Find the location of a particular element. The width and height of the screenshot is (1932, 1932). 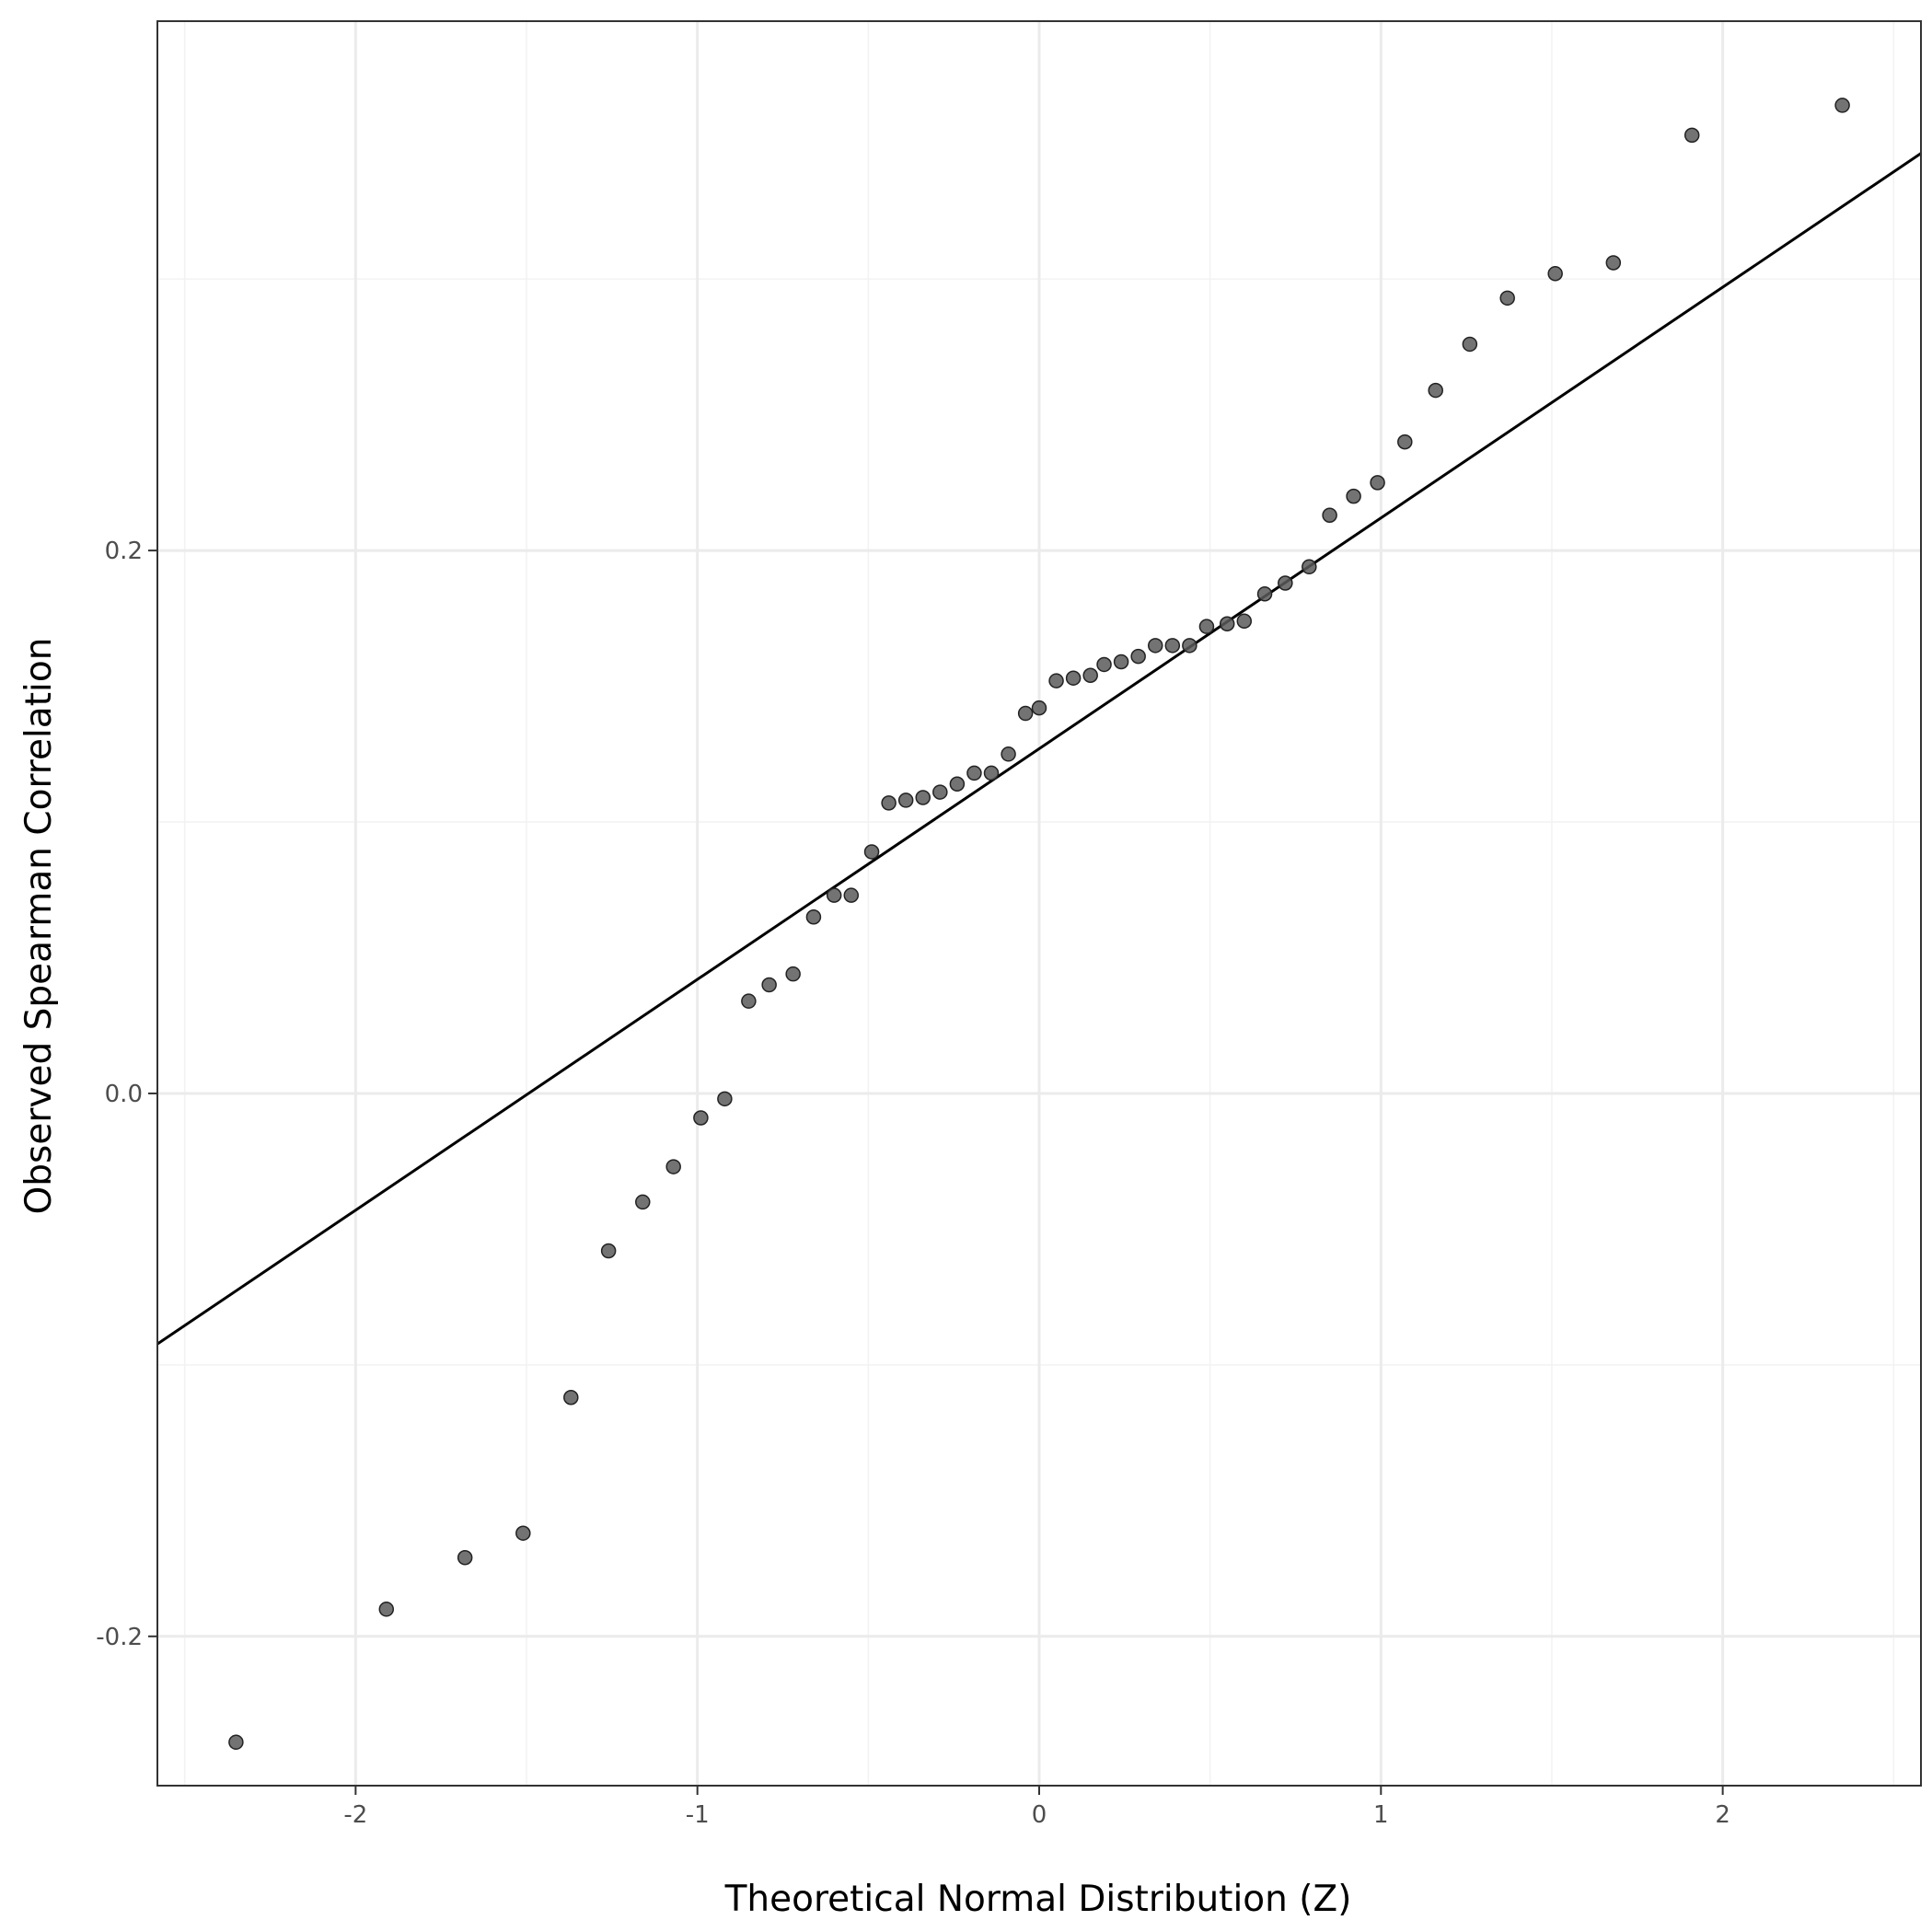

y-tick-label: 0.0 is located at coordinates (124, 1094).